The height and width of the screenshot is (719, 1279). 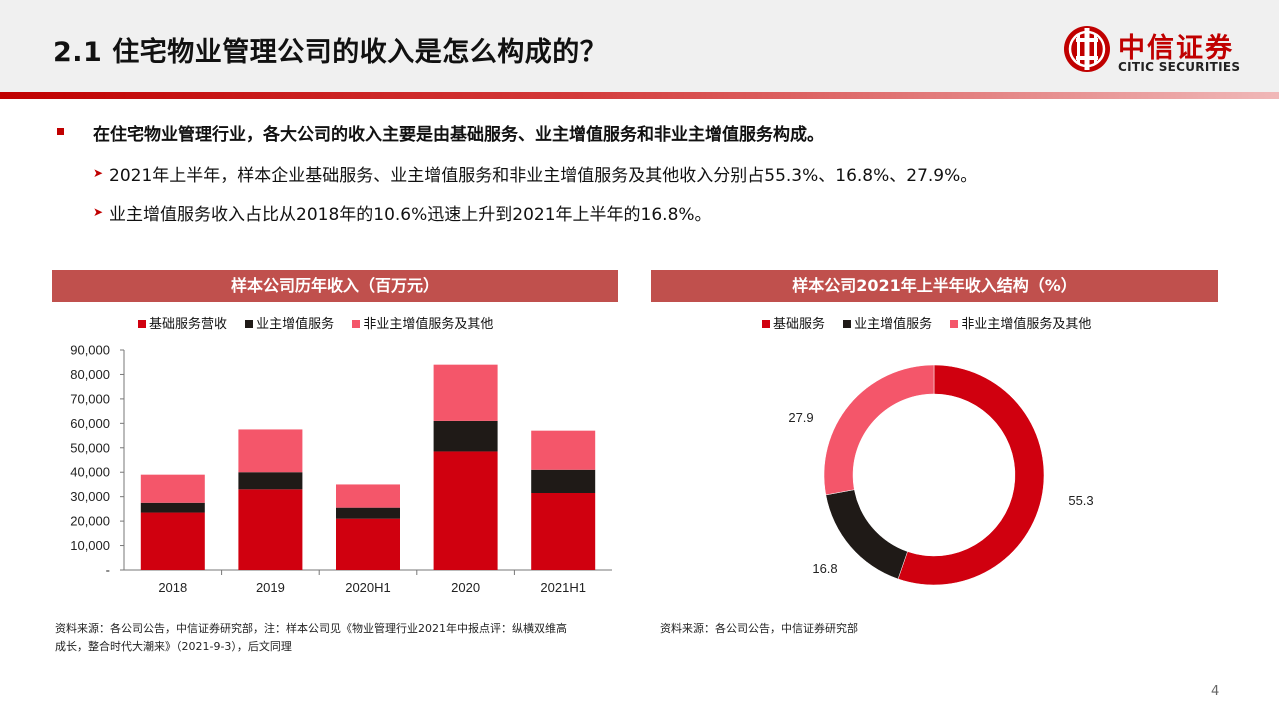 I want to click on logo-chinese-text: 中信证券, so click(x=1176, y=48).